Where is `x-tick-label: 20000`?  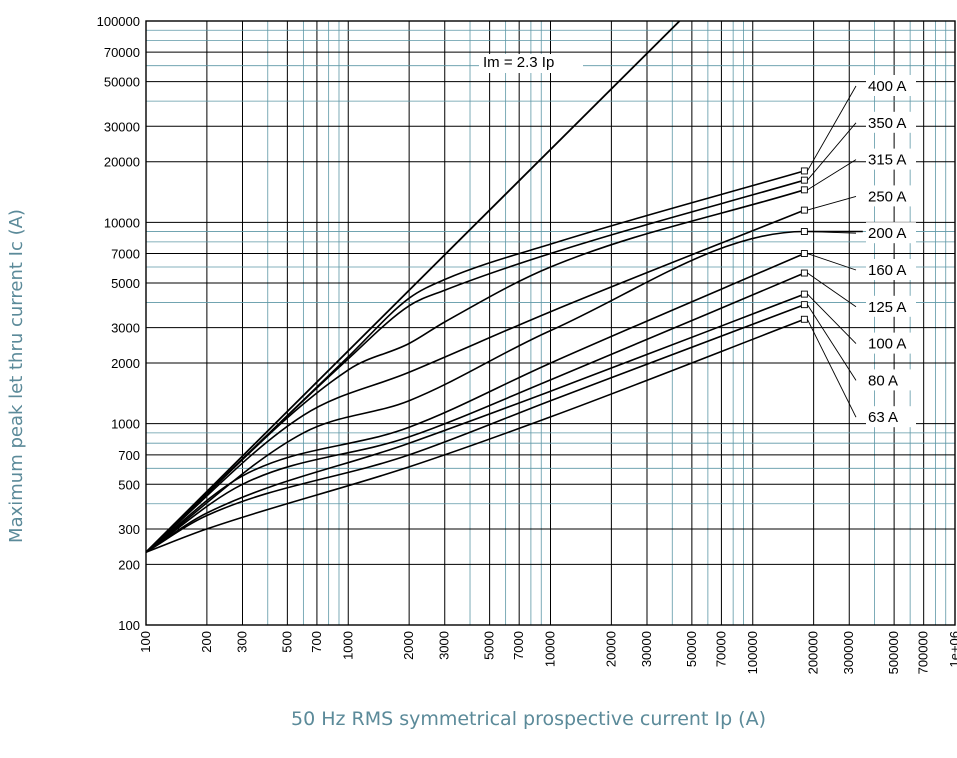 x-tick-label: 20000 is located at coordinates (610, 649).